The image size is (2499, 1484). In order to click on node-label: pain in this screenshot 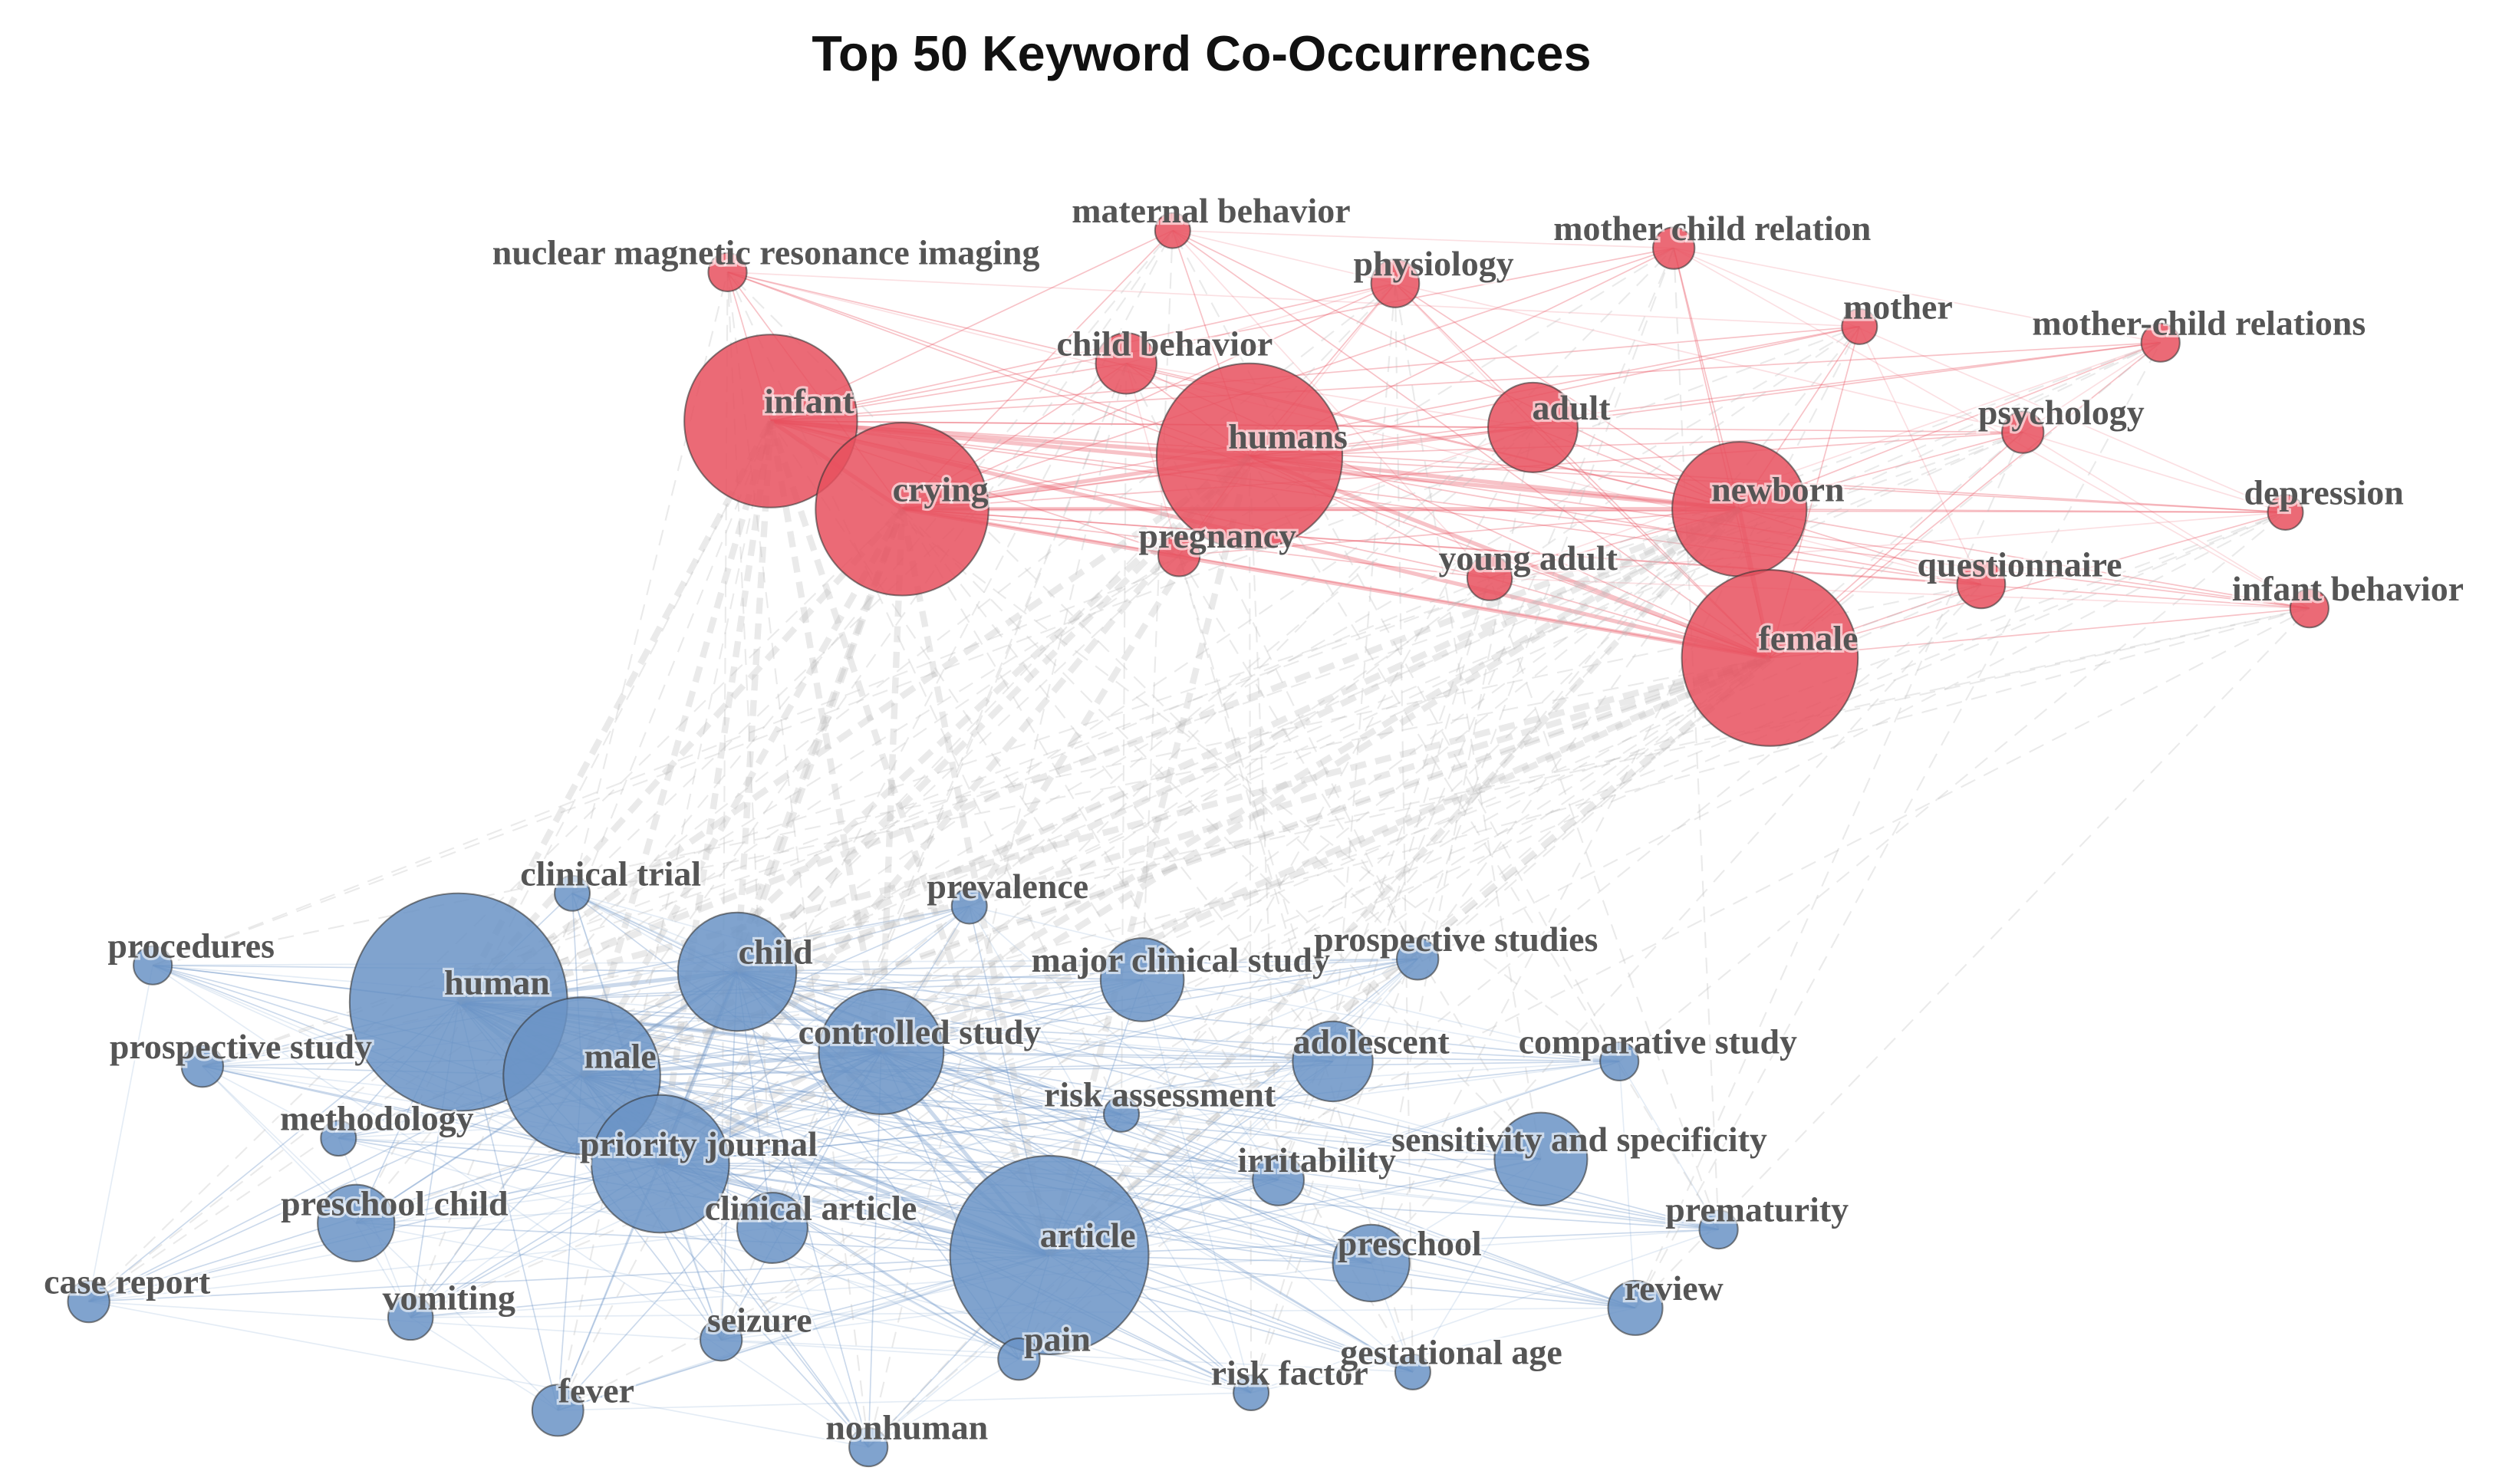, I will do `click(1057, 1339)`.